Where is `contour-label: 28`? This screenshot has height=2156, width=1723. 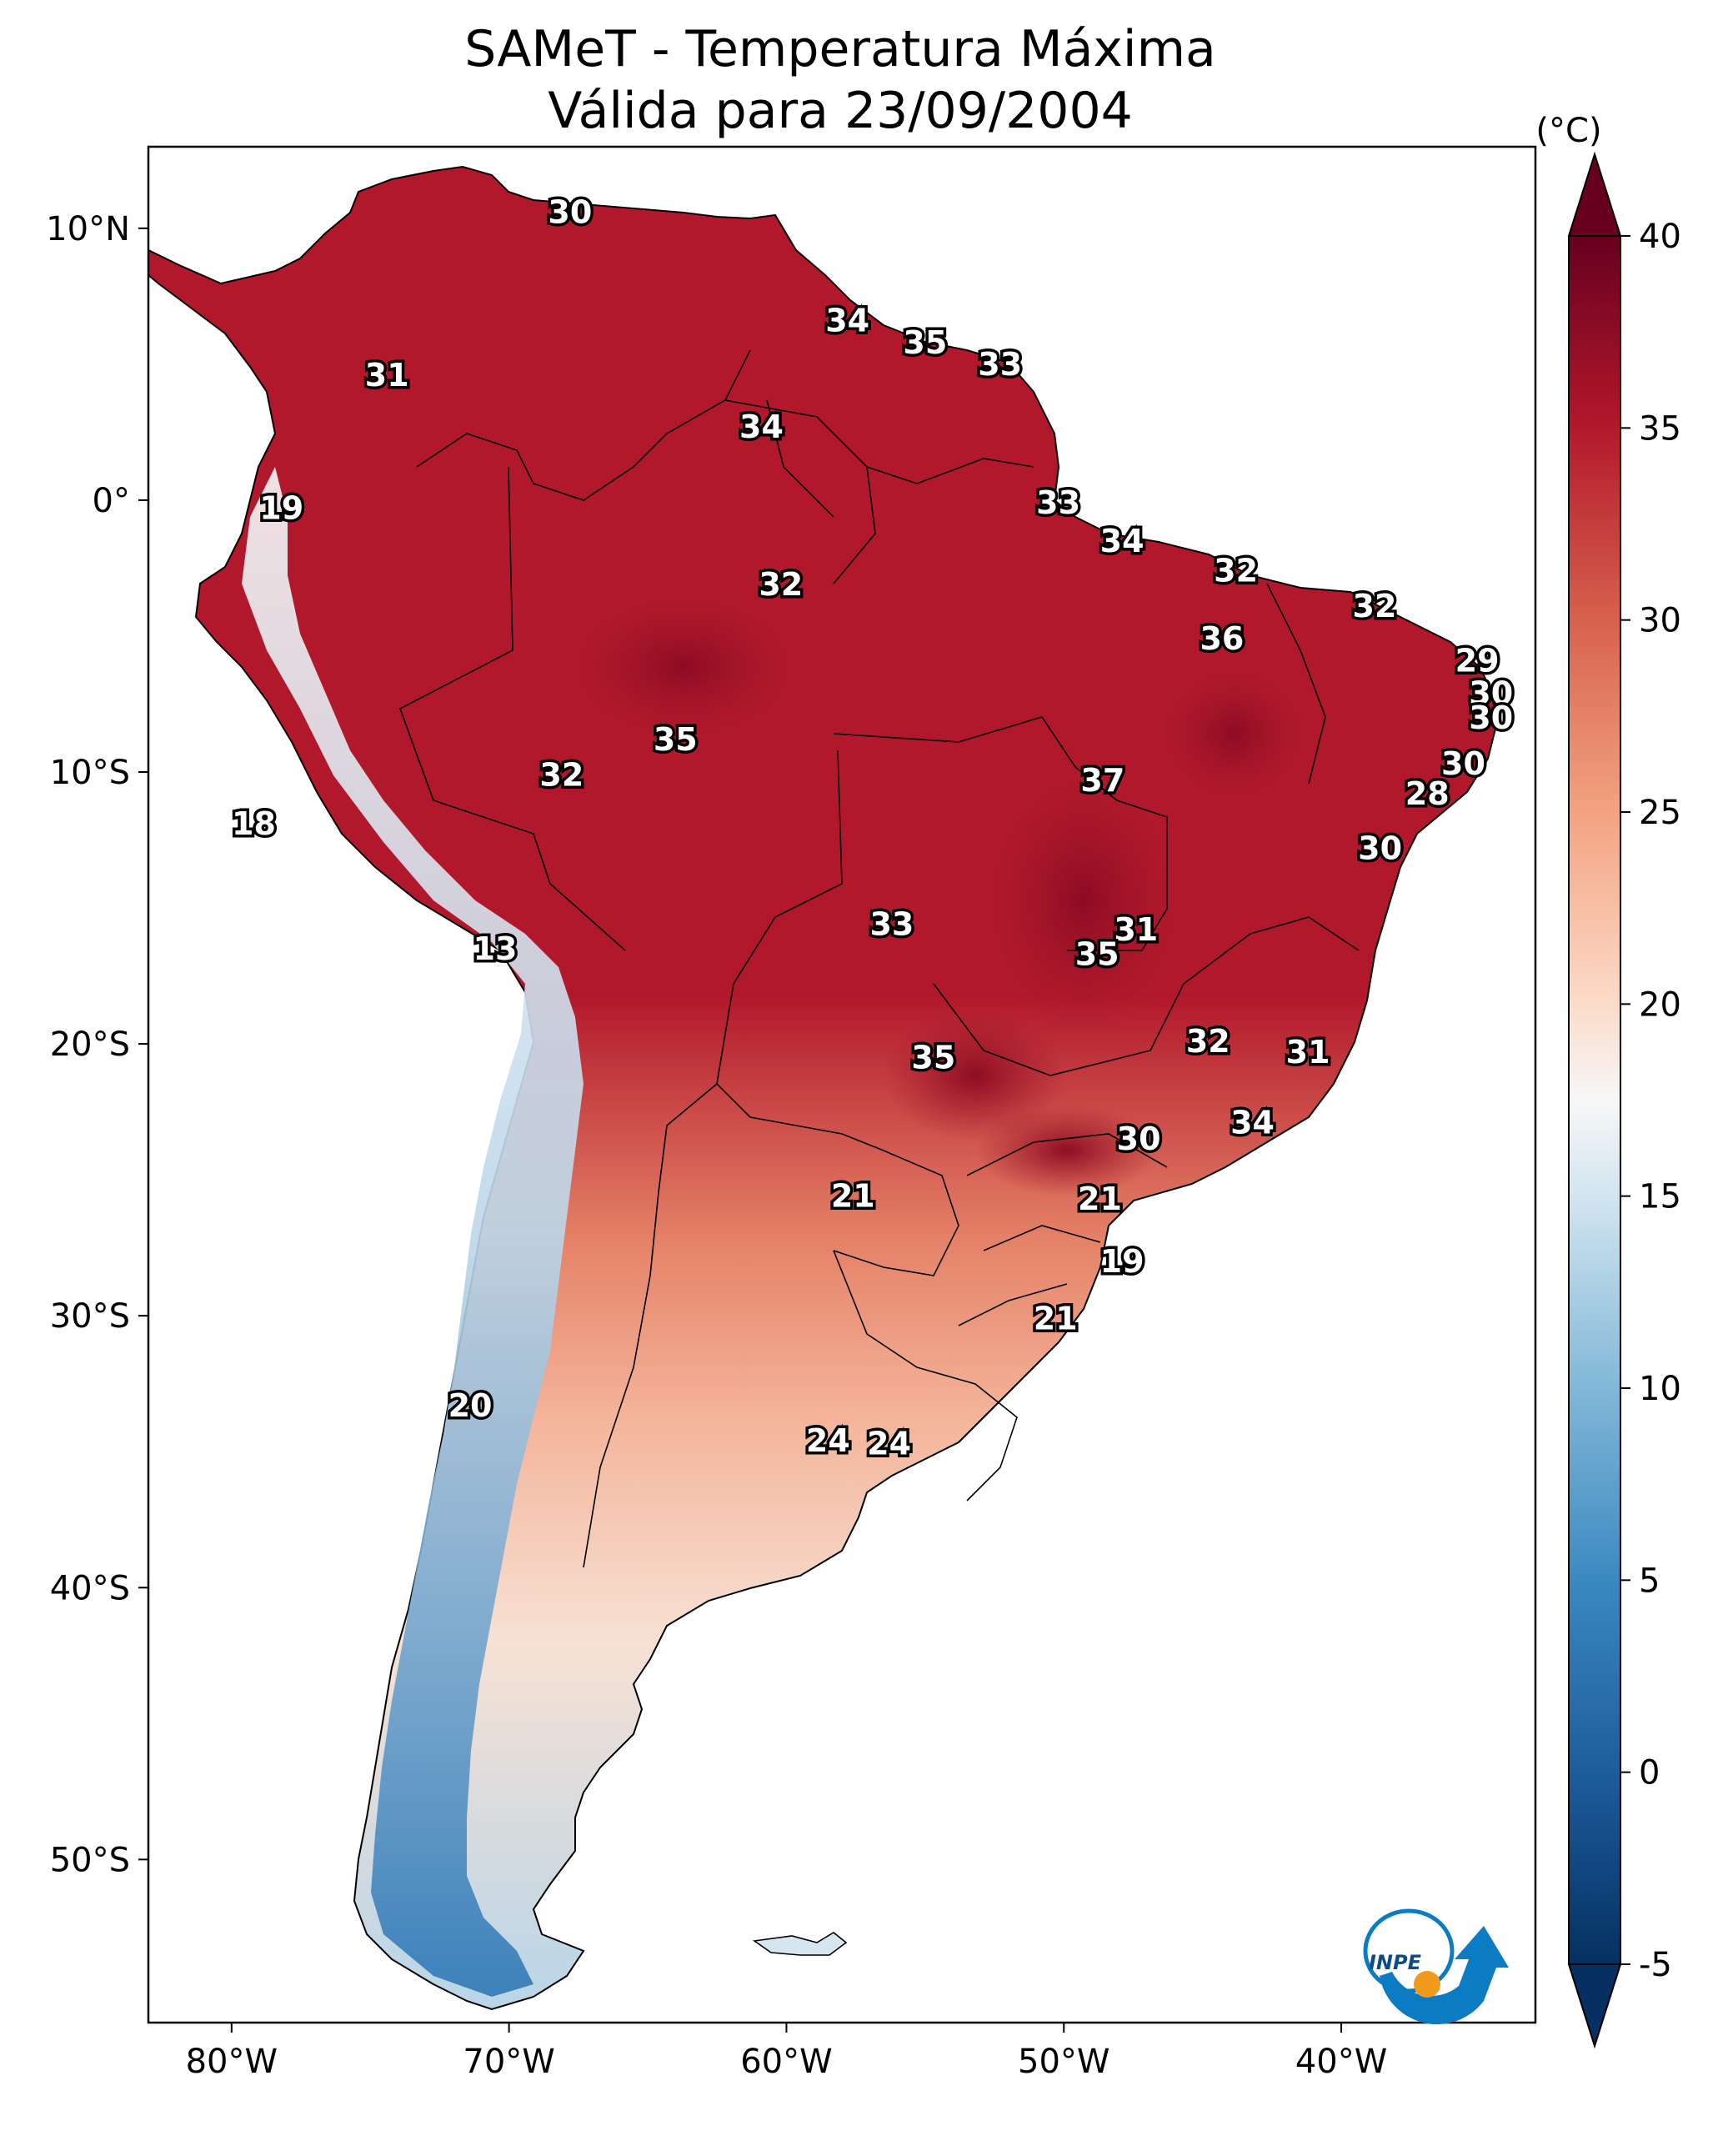 contour-label: 28 is located at coordinates (1427, 793).